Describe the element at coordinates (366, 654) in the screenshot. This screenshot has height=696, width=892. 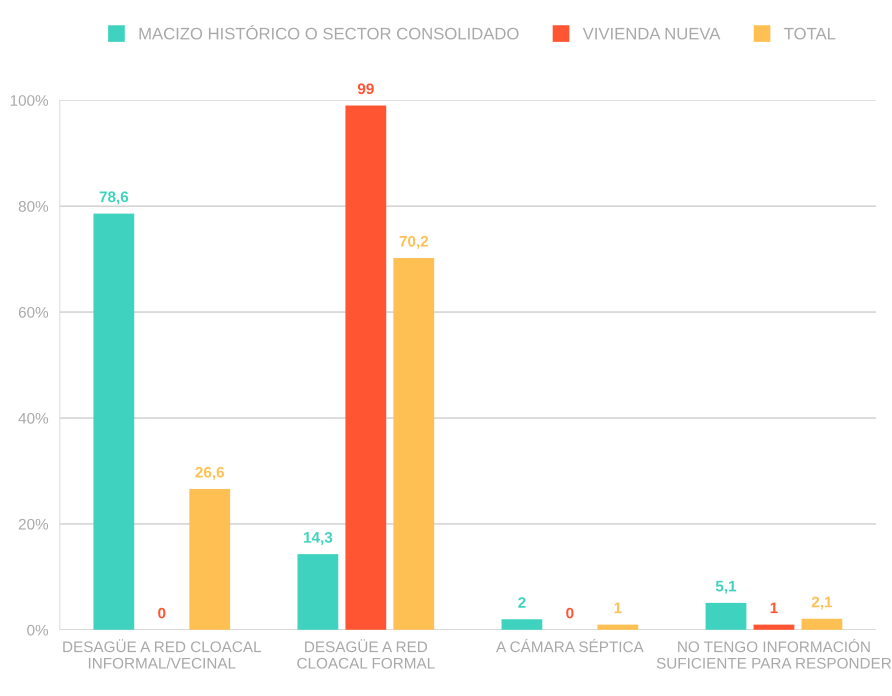
I see `x-tick-label: DESAGÜE A RED CLOACAL FORMAL` at that location.